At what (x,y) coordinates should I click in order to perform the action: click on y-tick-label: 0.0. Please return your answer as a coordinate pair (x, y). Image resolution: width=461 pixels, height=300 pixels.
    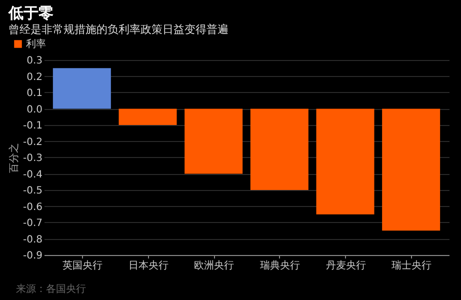
    Looking at the image, I should click on (34, 110).